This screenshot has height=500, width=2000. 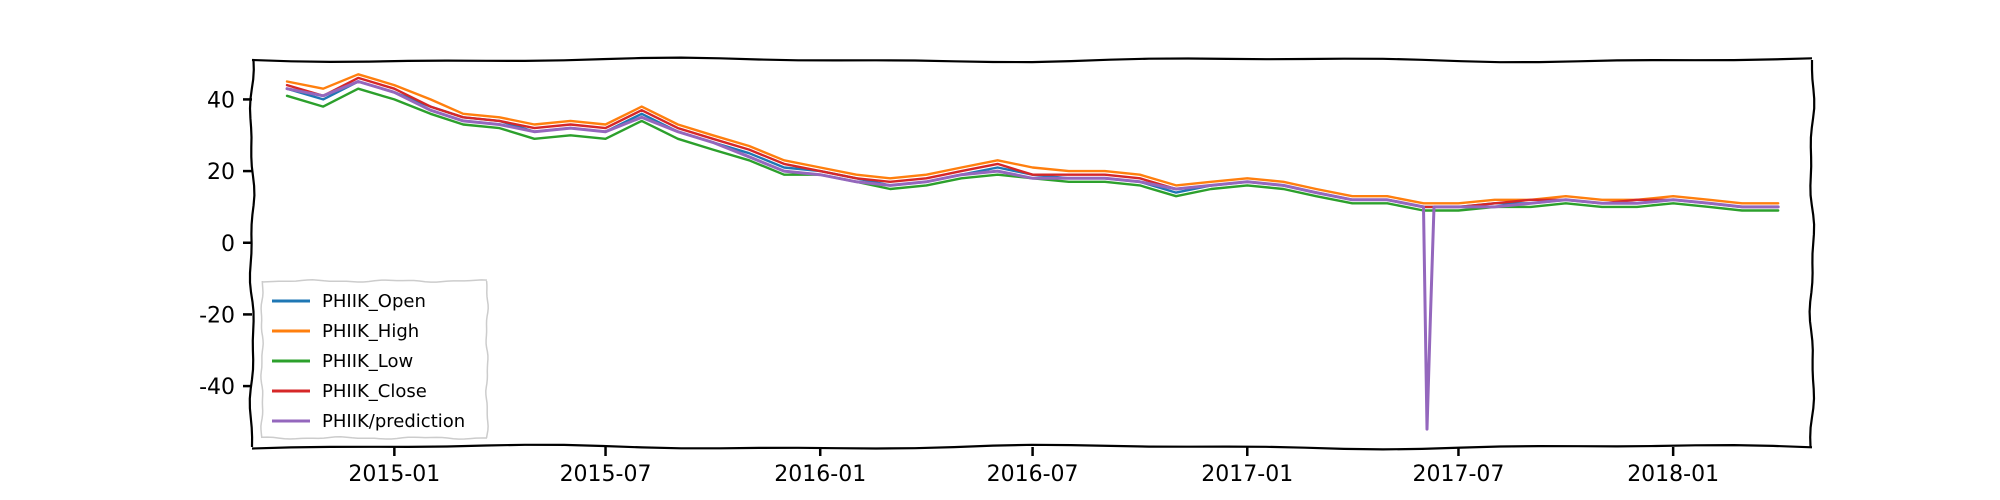 I want to click on legend-item: PHIIK_Open, so click(x=349, y=301).